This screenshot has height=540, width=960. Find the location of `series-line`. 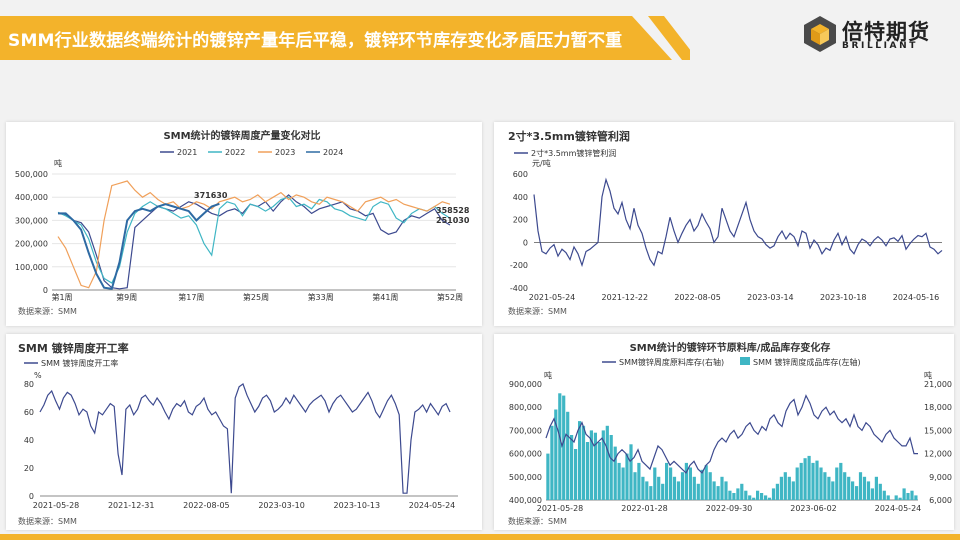

series-line is located at coordinates (738, 222).